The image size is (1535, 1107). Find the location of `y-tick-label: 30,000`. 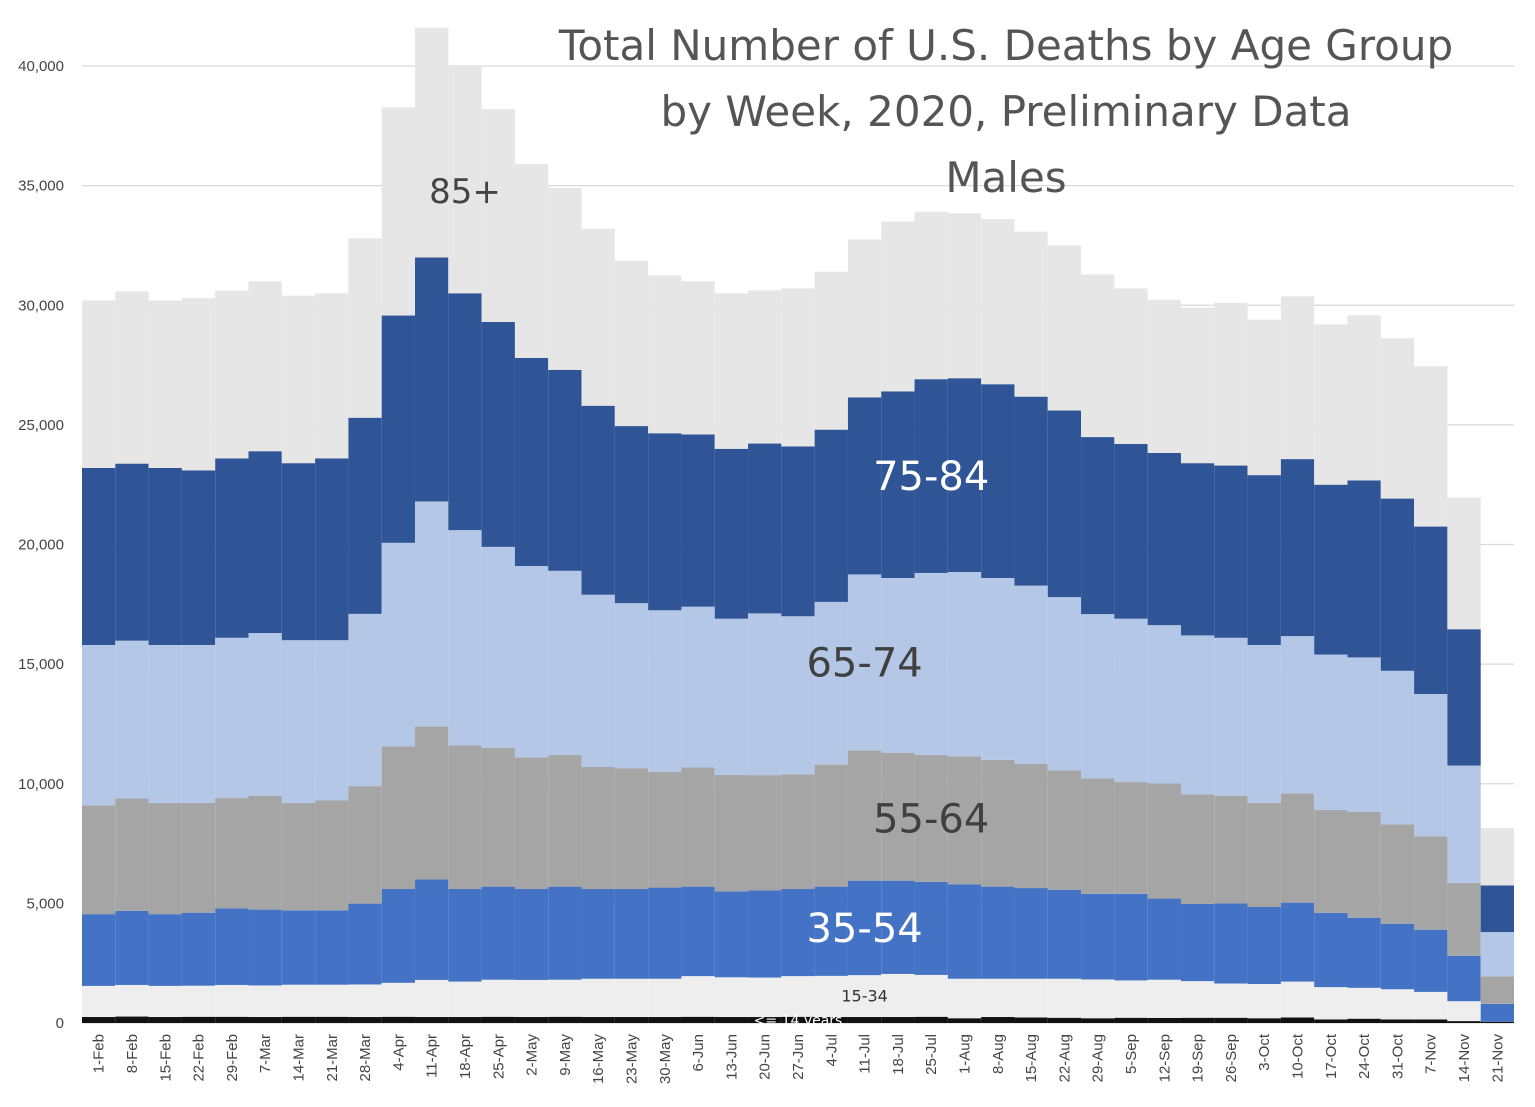

y-tick-label: 30,000 is located at coordinates (41, 305).